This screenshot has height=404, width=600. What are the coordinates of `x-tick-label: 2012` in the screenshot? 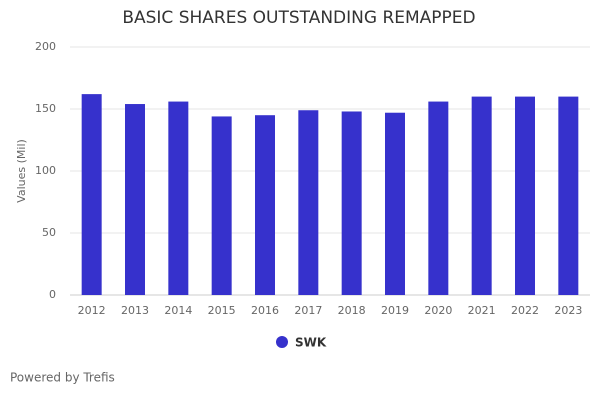 It's located at (92, 310).